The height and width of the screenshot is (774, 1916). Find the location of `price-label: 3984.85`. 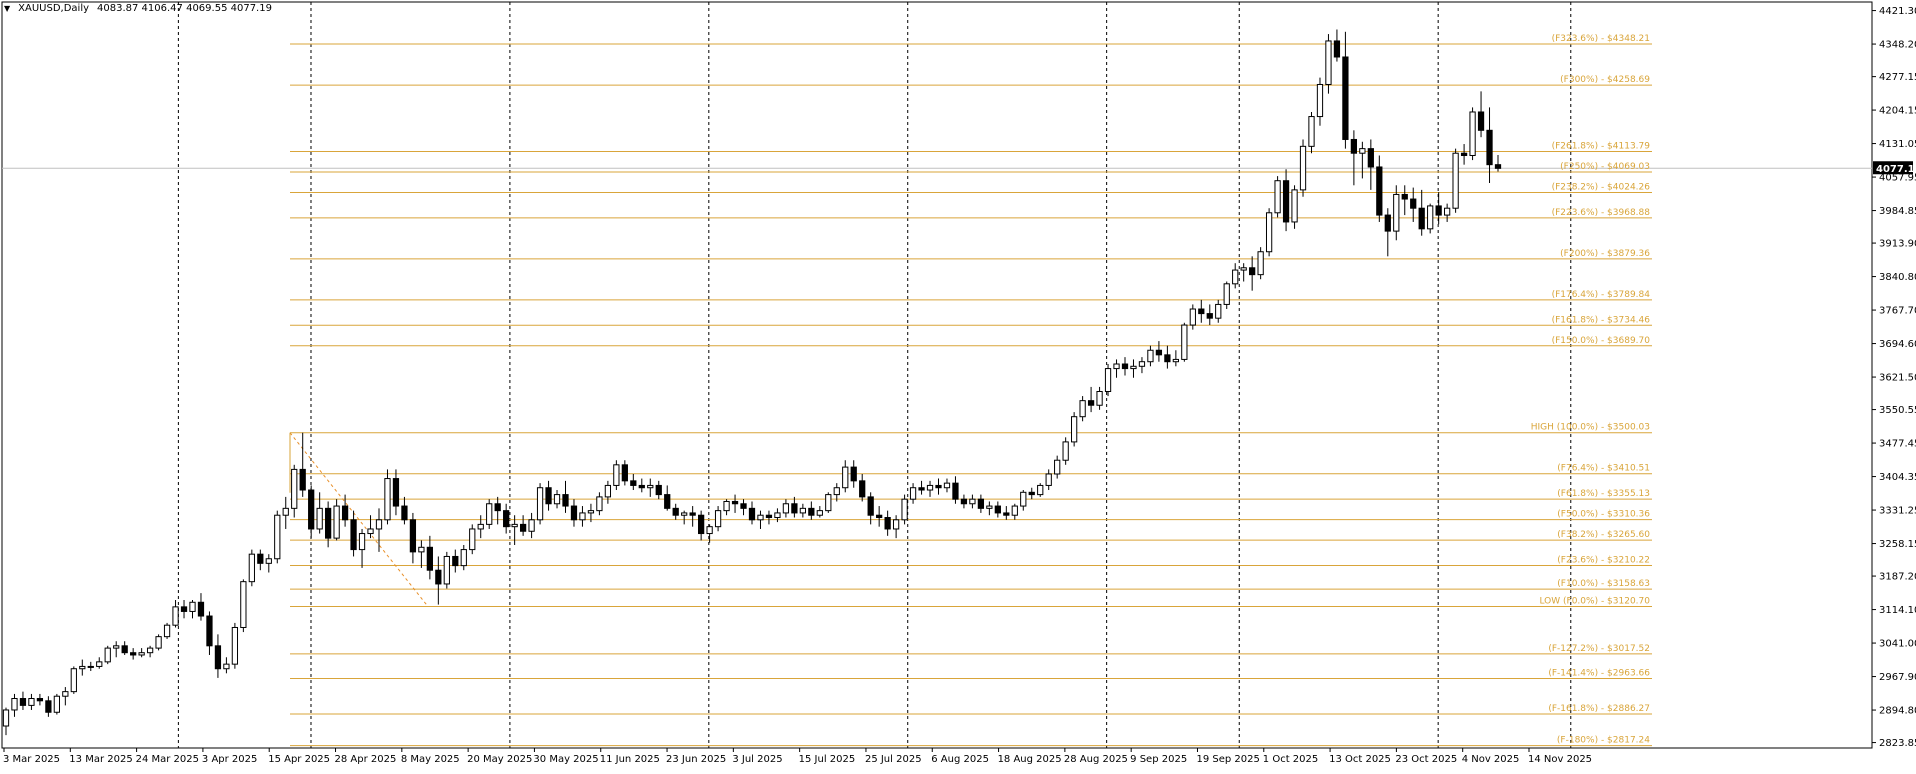

price-label: 3984.85 is located at coordinates (1897, 211).